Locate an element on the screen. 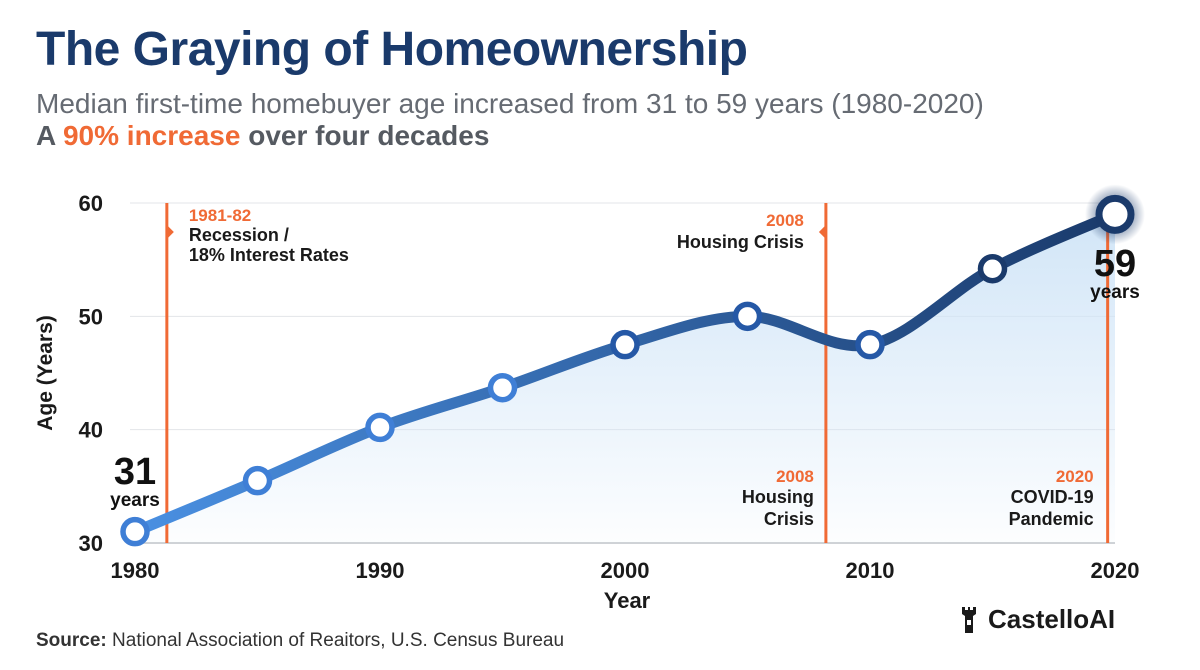 Image resolution: width=1200 pixels, height=670 pixels. end-unit-label: years is located at coordinates (1115, 292).